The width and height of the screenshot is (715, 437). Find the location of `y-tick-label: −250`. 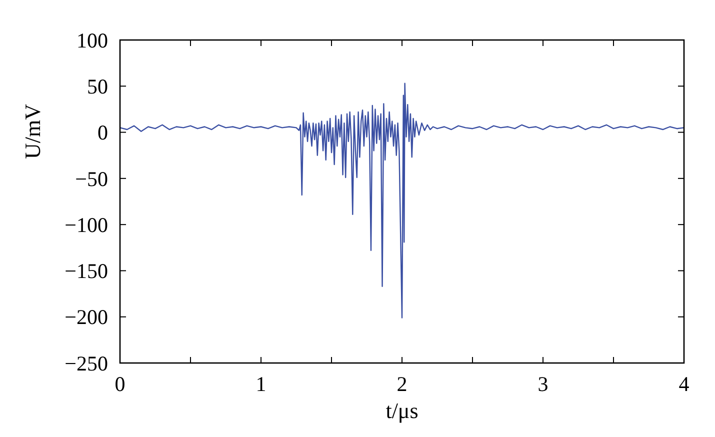

y-tick-label: −250 is located at coordinates (86, 363).